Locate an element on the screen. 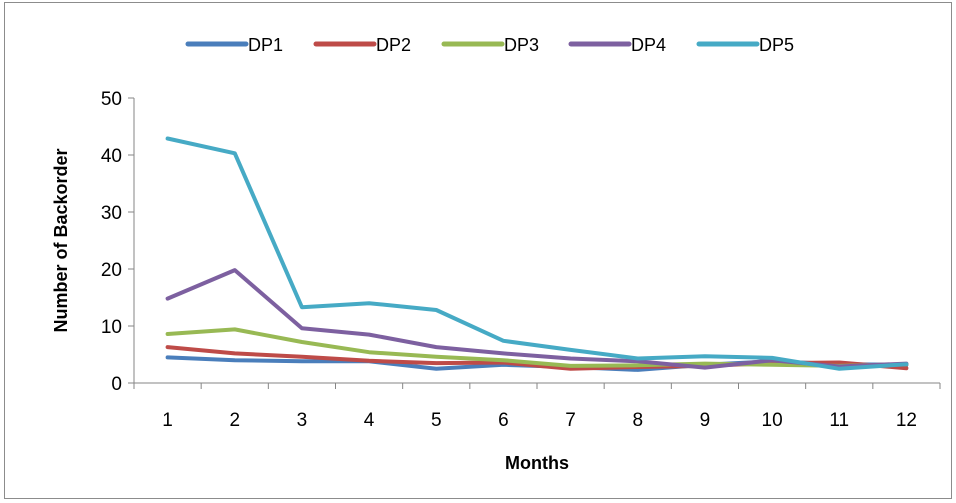 The width and height of the screenshot is (956, 503). x-axis-title: Months is located at coordinates (537, 463).